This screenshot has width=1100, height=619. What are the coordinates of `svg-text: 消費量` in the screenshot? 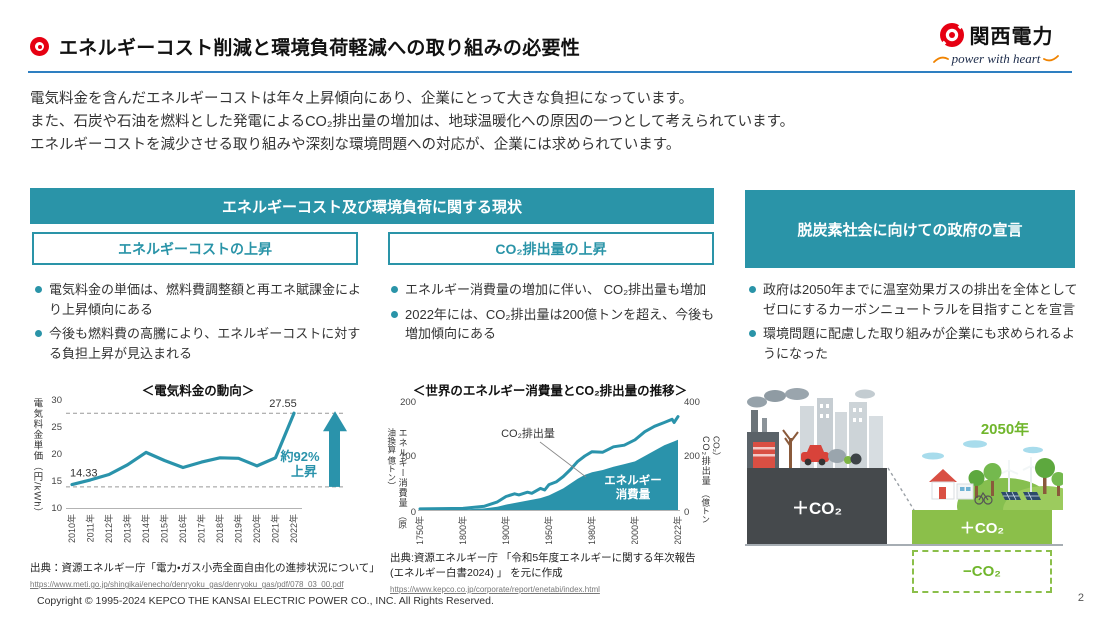 It's located at (633, 494).